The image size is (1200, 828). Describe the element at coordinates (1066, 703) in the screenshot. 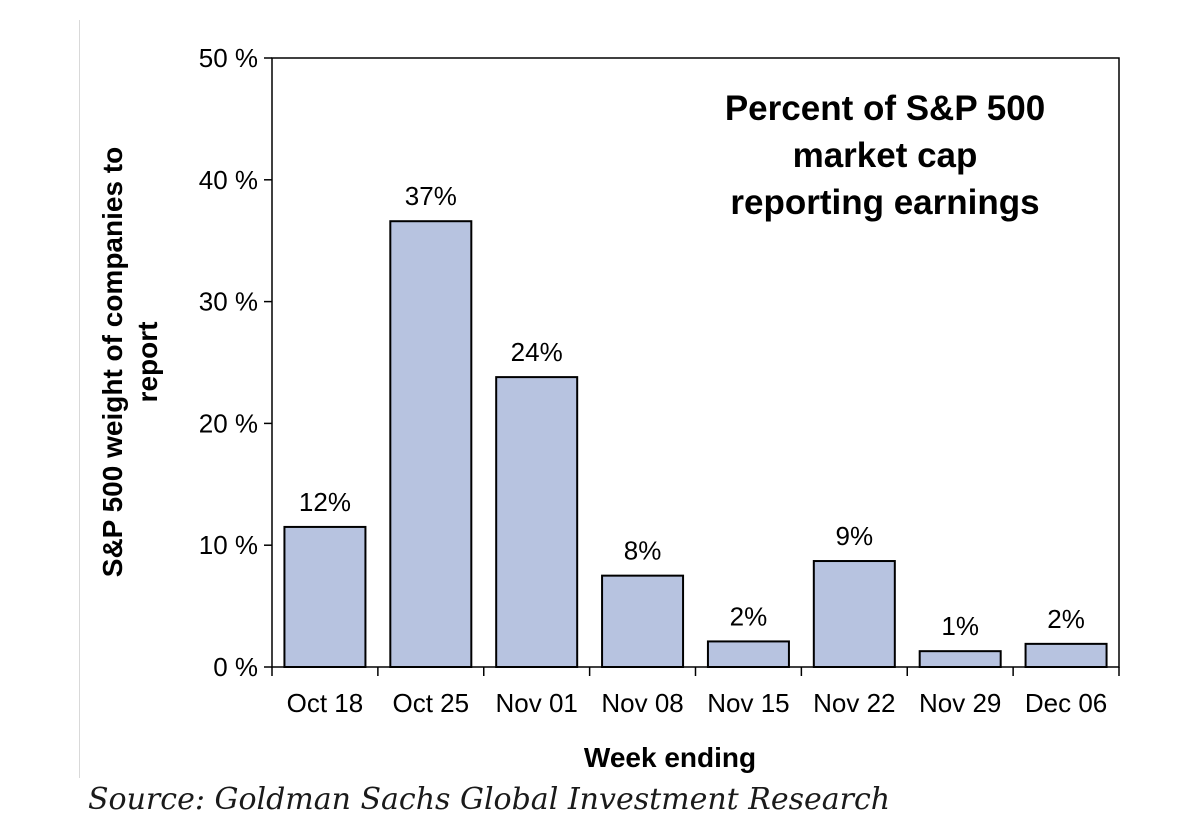

I see `x-tick-label: Dec 06` at that location.